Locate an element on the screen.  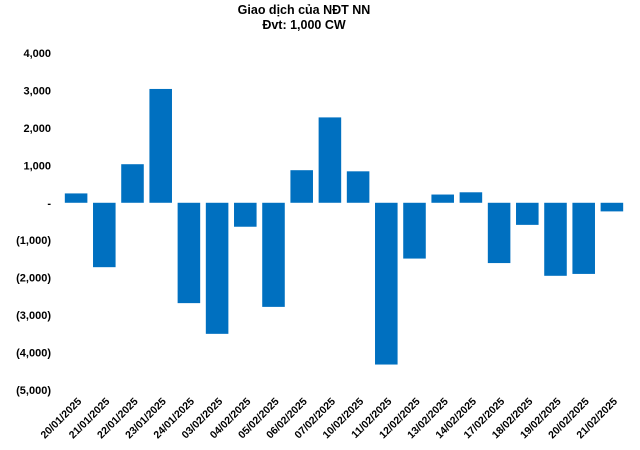
bar-12/02/2025 is located at coordinates (414, 230).